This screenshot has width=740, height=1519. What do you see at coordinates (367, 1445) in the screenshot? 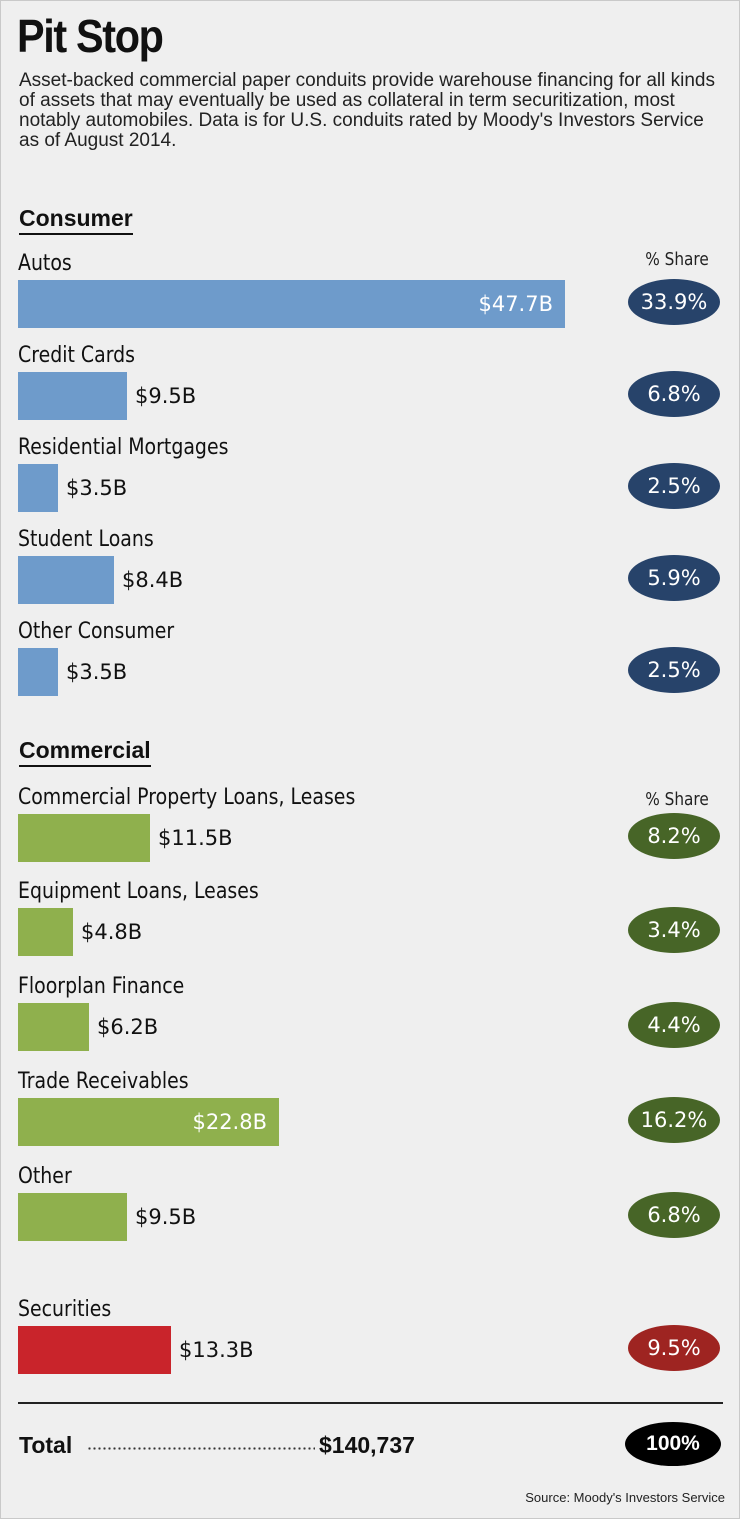
I see `total-value: $140,737` at bounding box center [367, 1445].